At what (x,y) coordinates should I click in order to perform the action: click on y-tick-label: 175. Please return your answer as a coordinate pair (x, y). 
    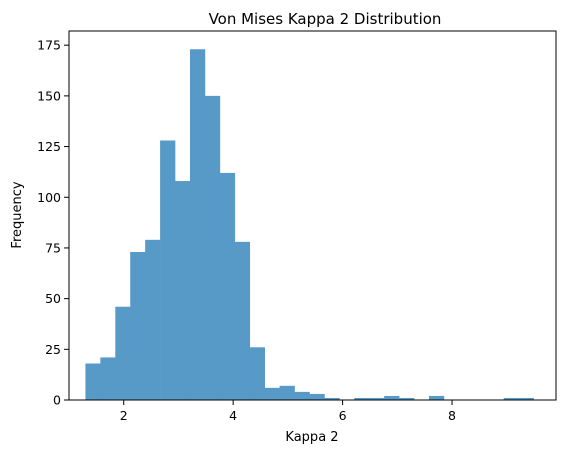
    Looking at the image, I should click on (49, 45).